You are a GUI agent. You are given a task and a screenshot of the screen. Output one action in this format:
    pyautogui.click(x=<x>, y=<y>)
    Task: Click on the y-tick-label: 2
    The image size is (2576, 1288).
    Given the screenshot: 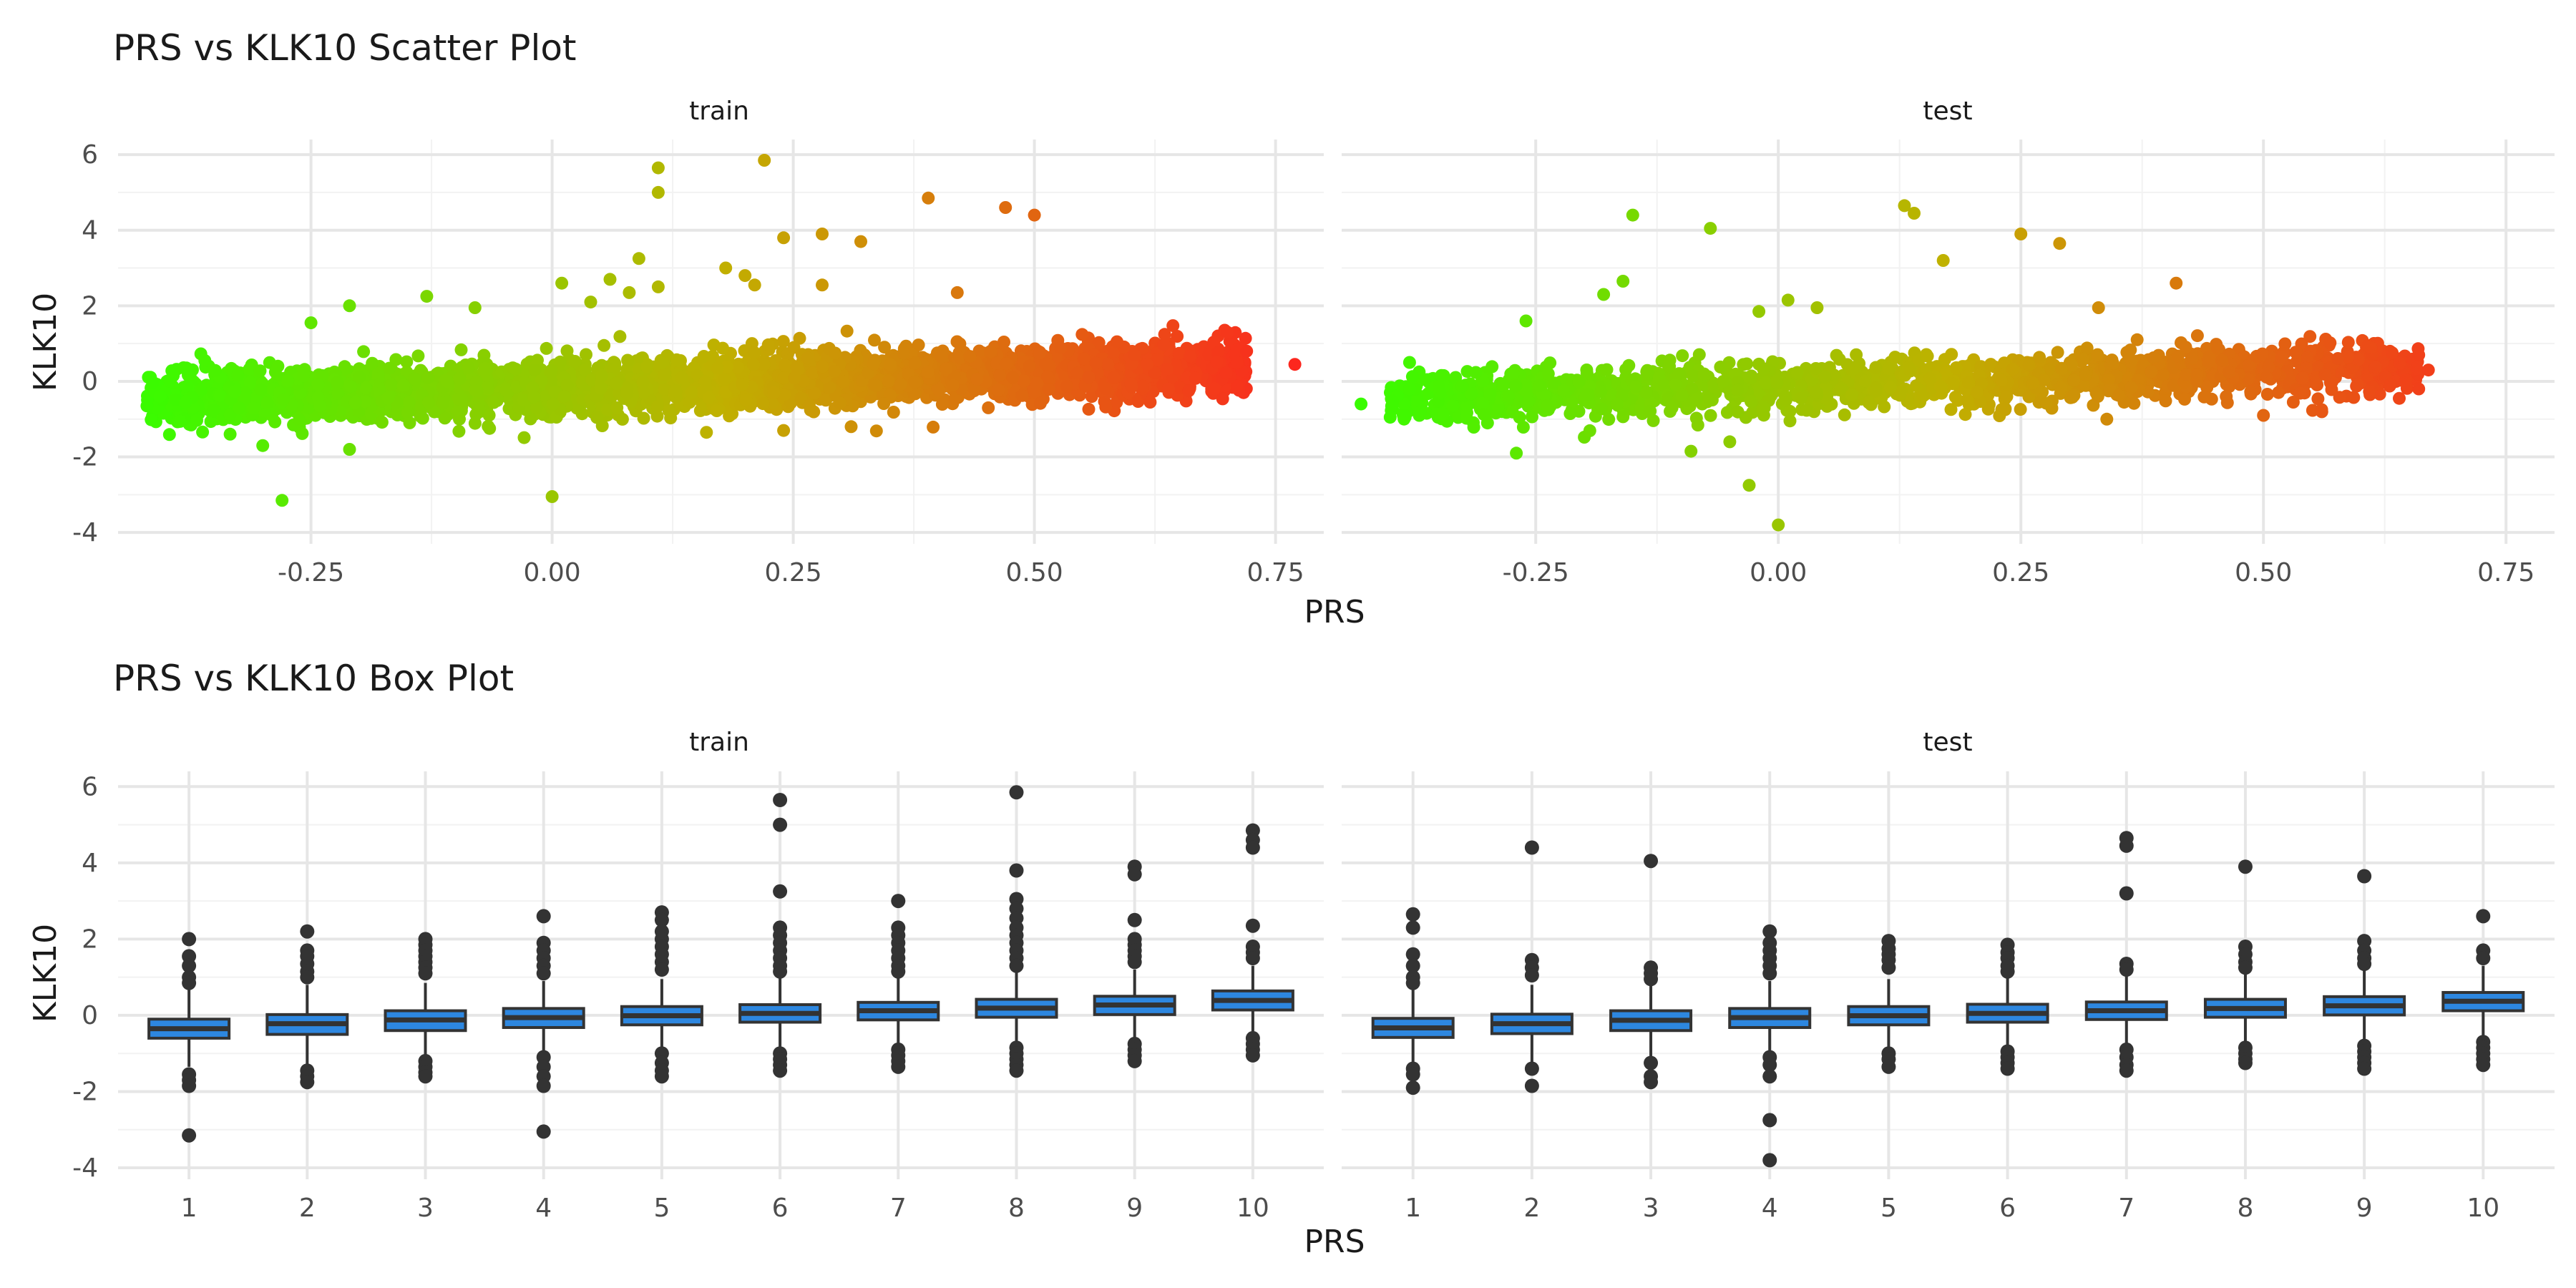 What is the action you would take?
    pyautogui.click(x=90, y=306)
    